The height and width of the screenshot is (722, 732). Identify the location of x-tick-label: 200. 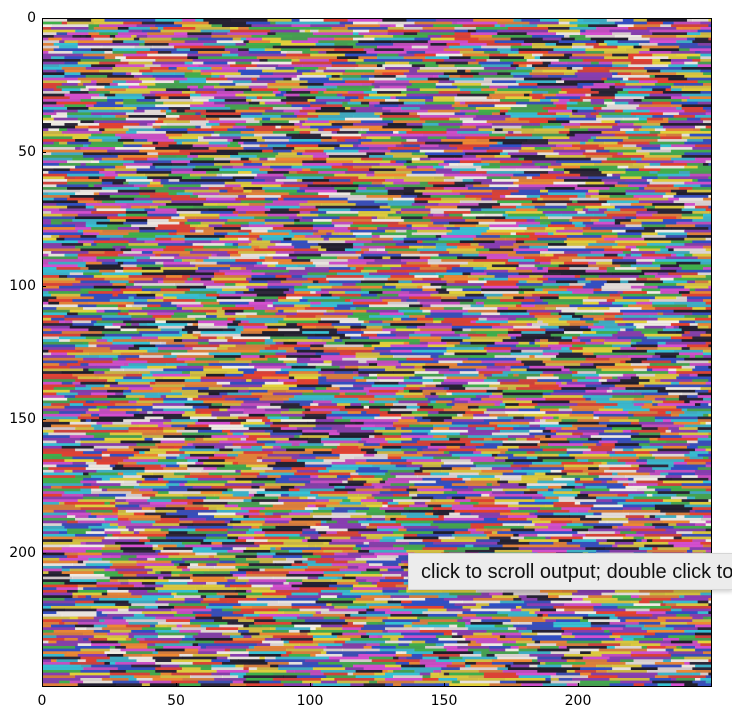
(578, 701).